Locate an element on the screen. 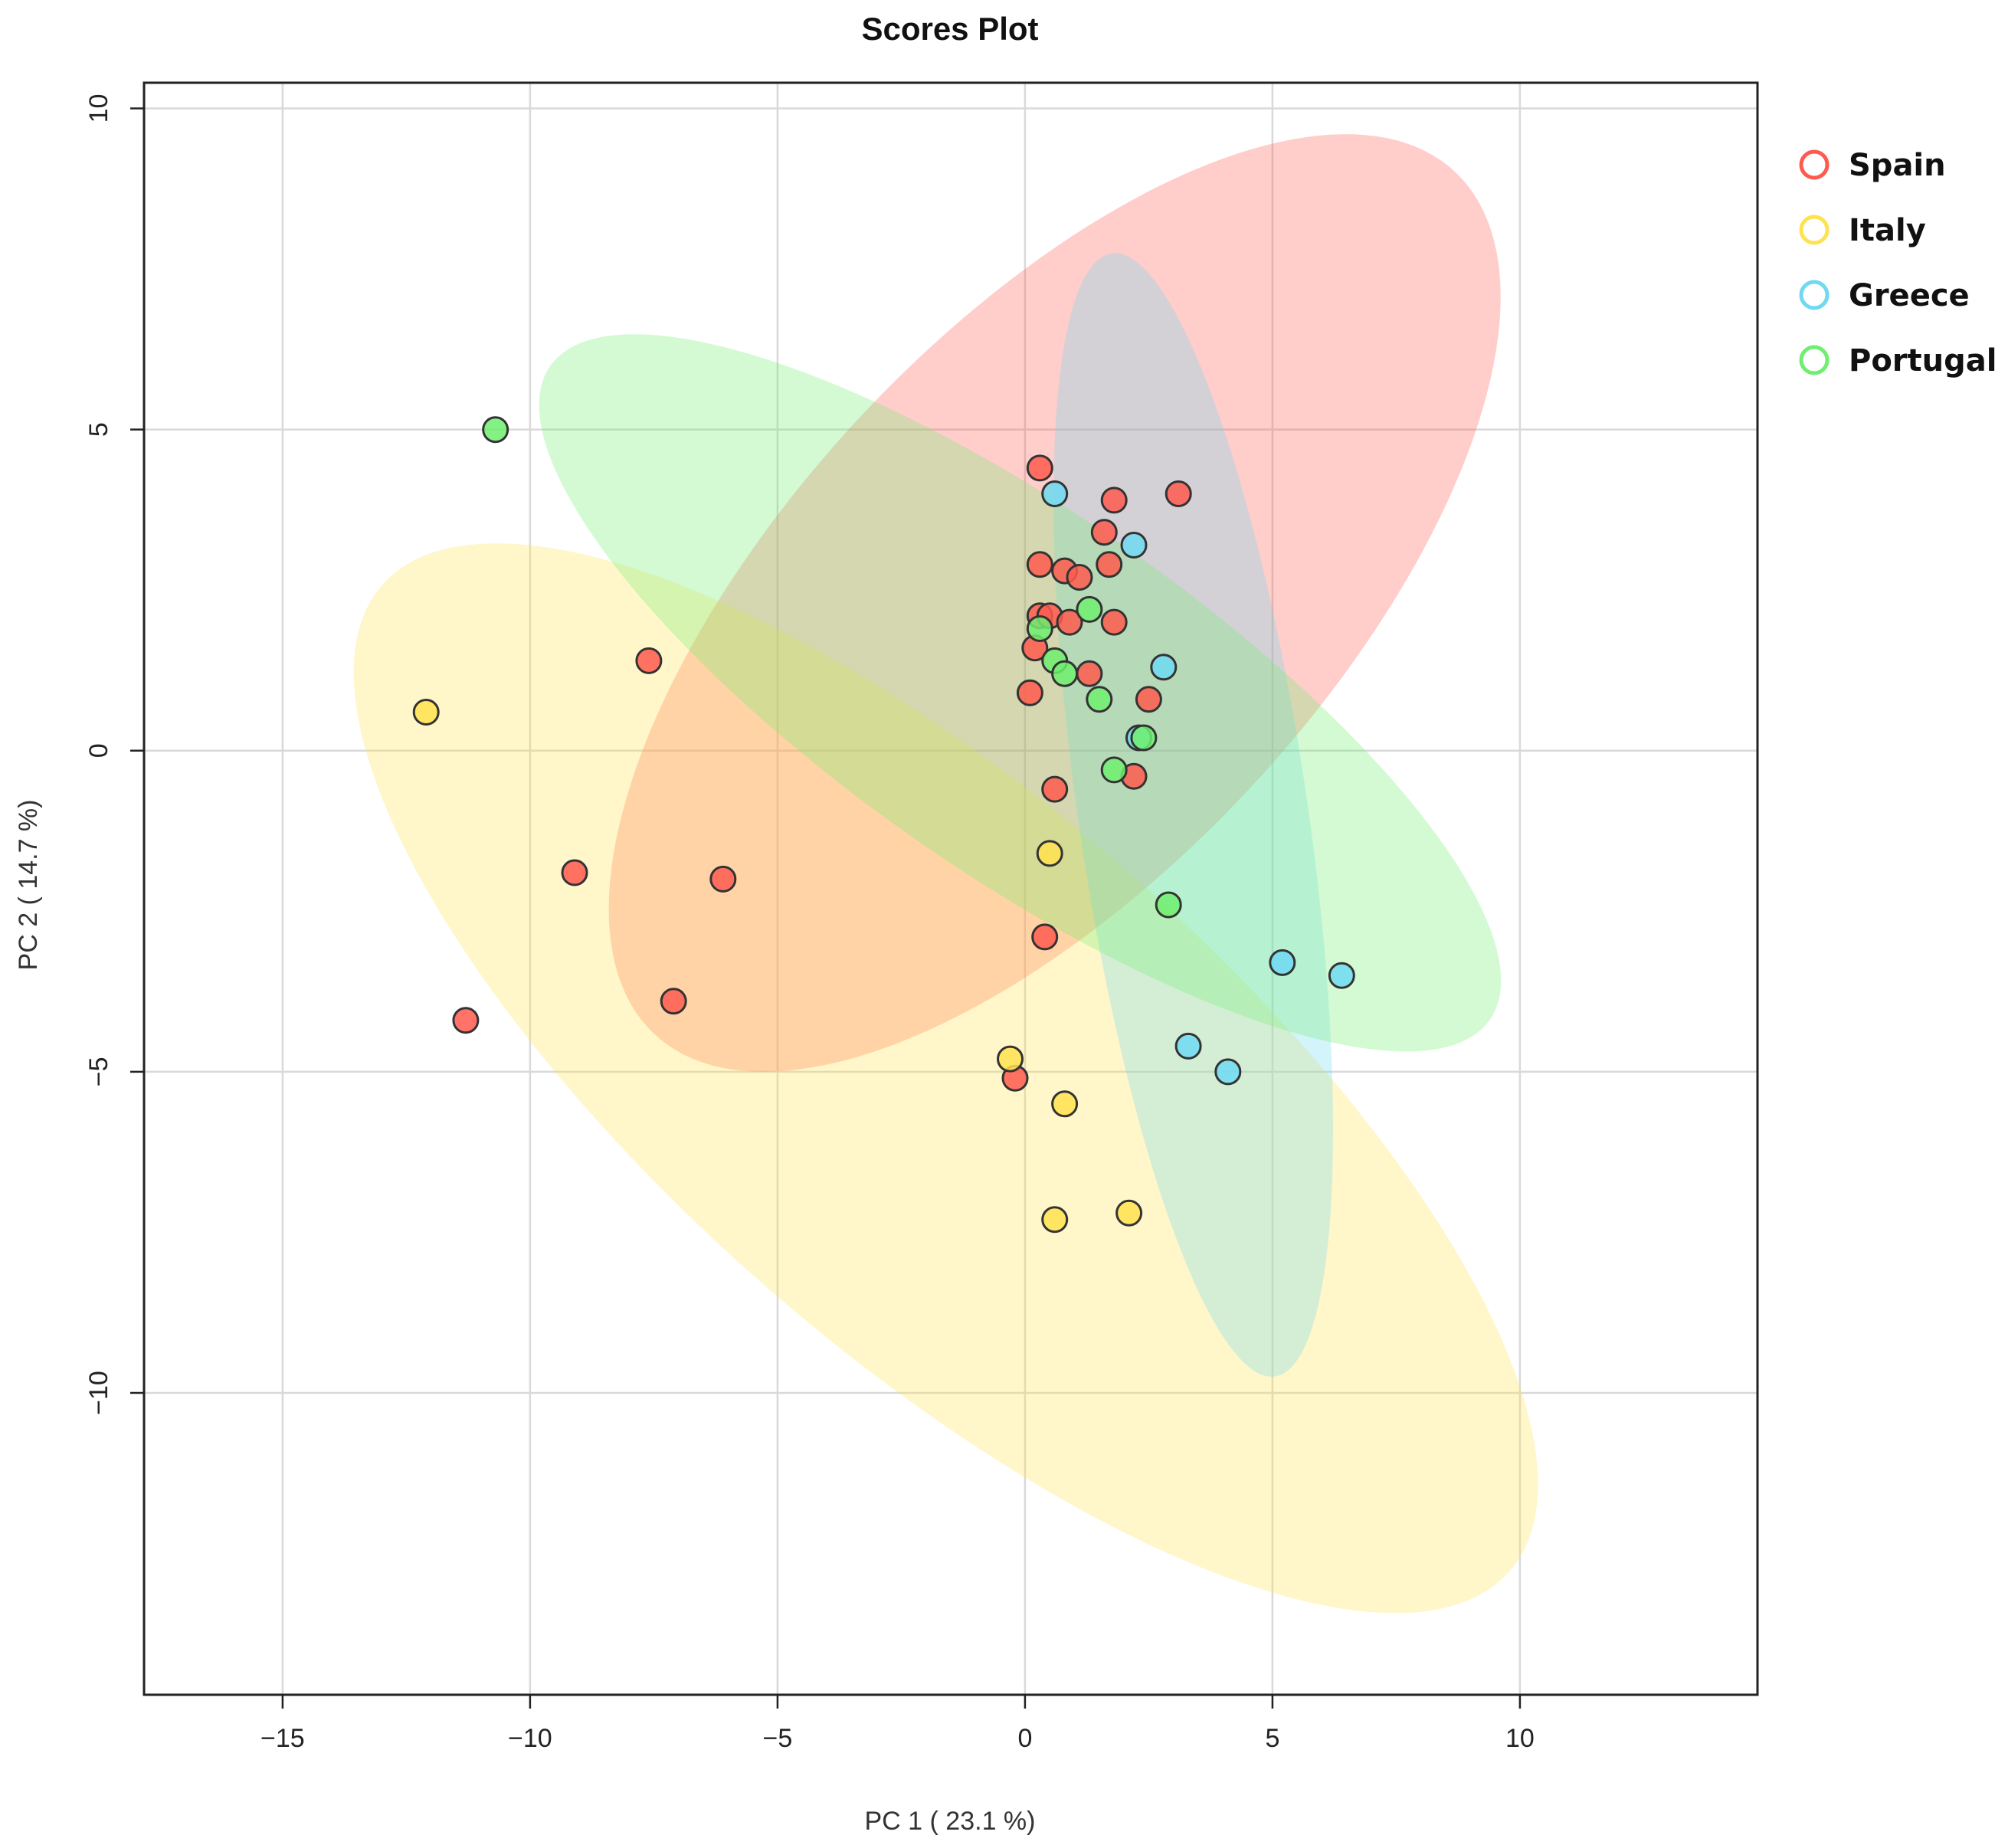  x-tick-label: 10 is located at coordinates (1520, 1738).